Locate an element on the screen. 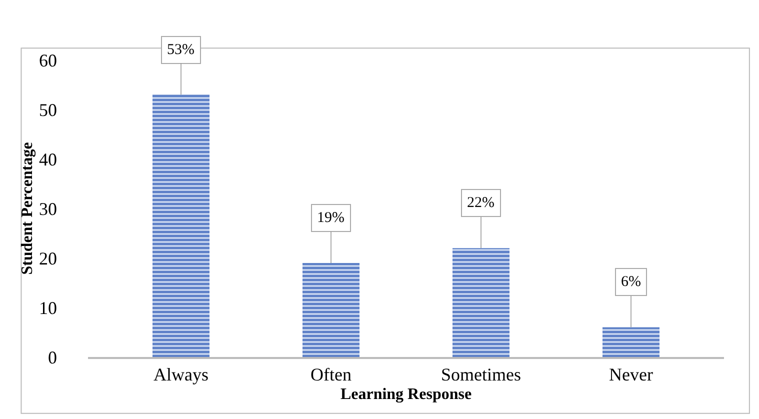  x-axis-title: Learning Response is located at coordinates (406, 394).